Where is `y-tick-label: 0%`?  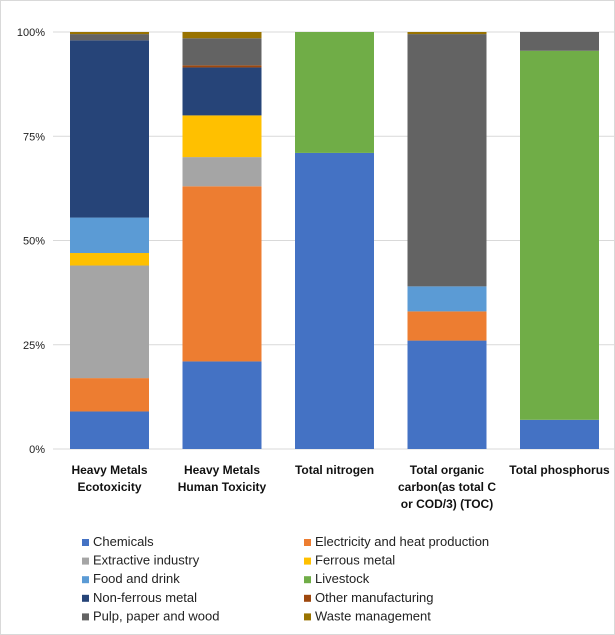
y-tick-label: 0% is located at coordinates (37, 450).